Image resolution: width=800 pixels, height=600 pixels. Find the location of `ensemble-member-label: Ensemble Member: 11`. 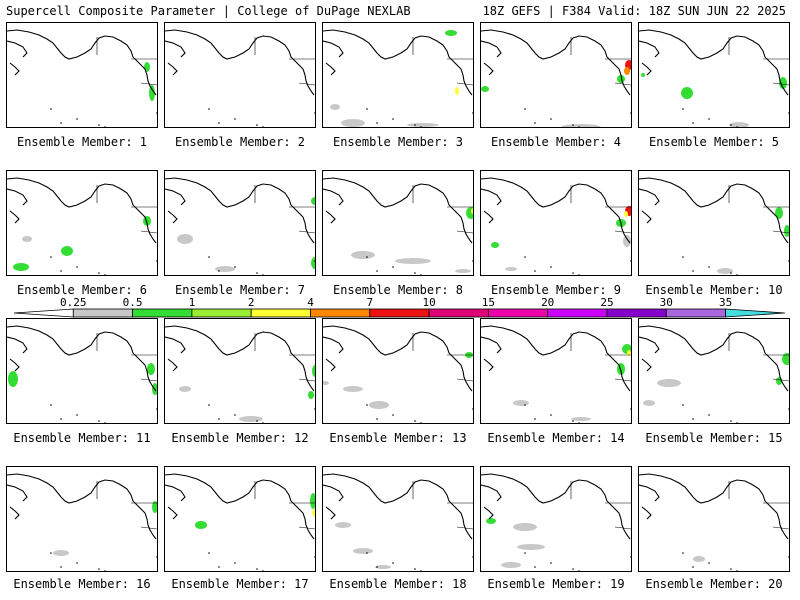

ensemble-member-label: Ensemble Member: 11 is located at coordinates (82, 438).